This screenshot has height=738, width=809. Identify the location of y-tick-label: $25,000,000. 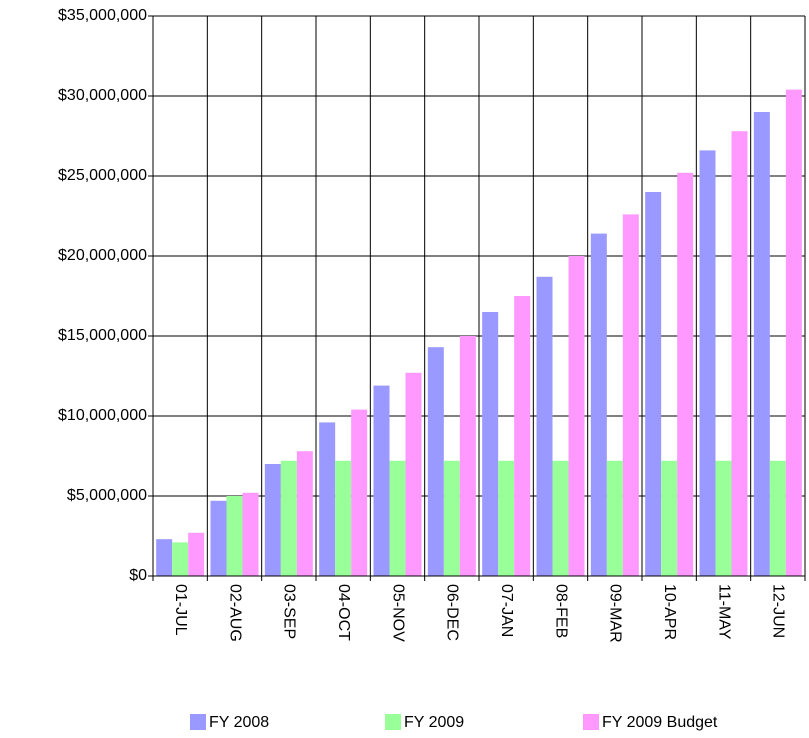
(102, 175).